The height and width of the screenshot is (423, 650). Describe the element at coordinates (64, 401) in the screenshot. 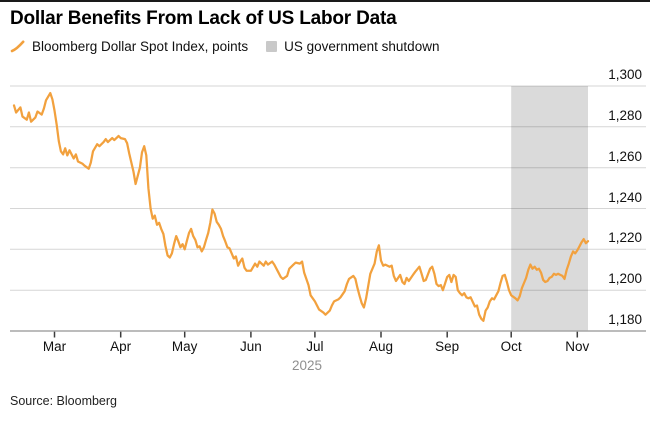

I see `source-attribution: Source: Bloomberg` at that location.